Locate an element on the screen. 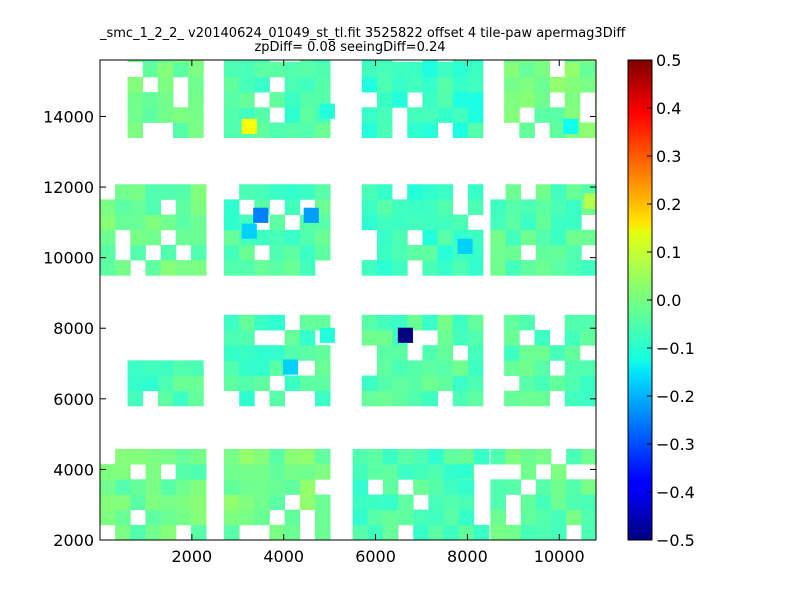 This screenshot has width=800, height=600. y-tick-label: 10000 is located at coordinates (68, 258).